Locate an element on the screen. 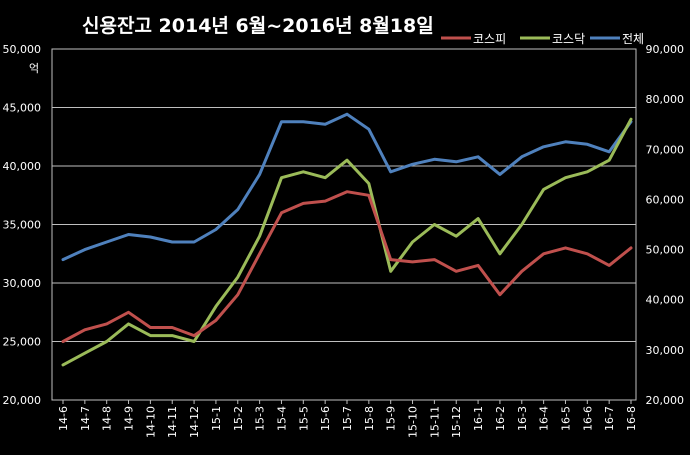  x-tick-label: 14-7 is located at coordinates (85, 418).